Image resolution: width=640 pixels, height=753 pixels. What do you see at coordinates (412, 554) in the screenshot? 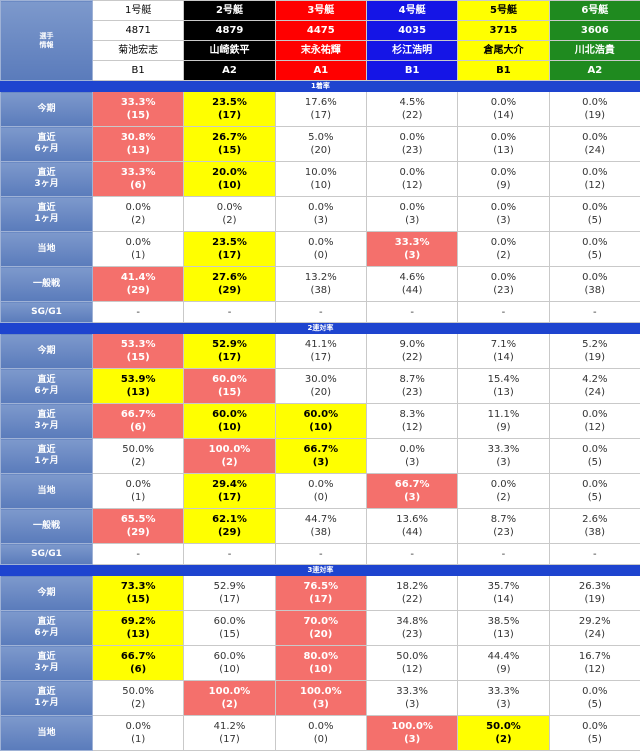
I see `stat-cell-boat-4: -` at bounding box center [412, 554].